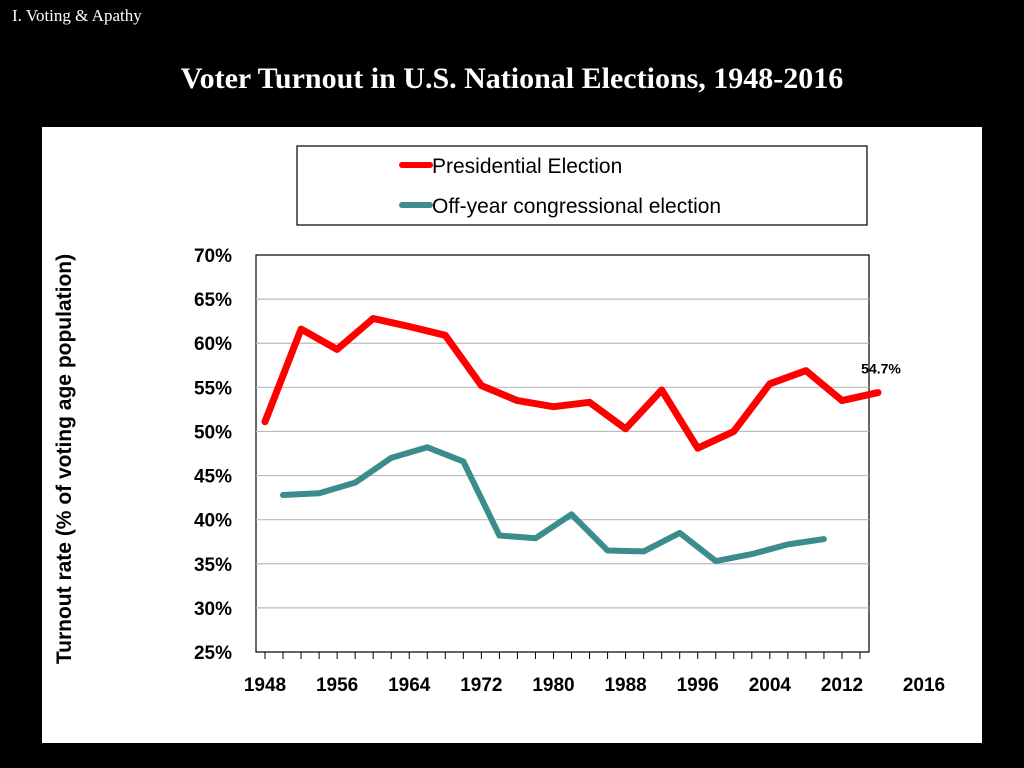 The height and width of the screenshot is (768, 1024). What do you see at coordinates (571, 383) in the screenshot?
I see `series-line-presidential` at bounding box center [571, 383].